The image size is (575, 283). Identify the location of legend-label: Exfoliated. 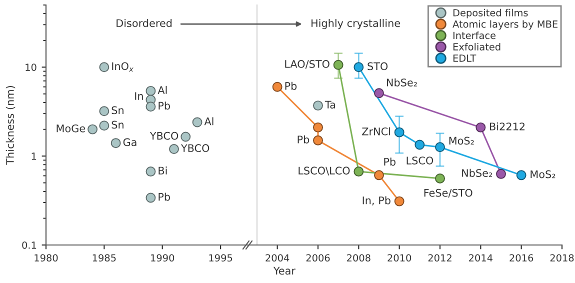
(476, 46).